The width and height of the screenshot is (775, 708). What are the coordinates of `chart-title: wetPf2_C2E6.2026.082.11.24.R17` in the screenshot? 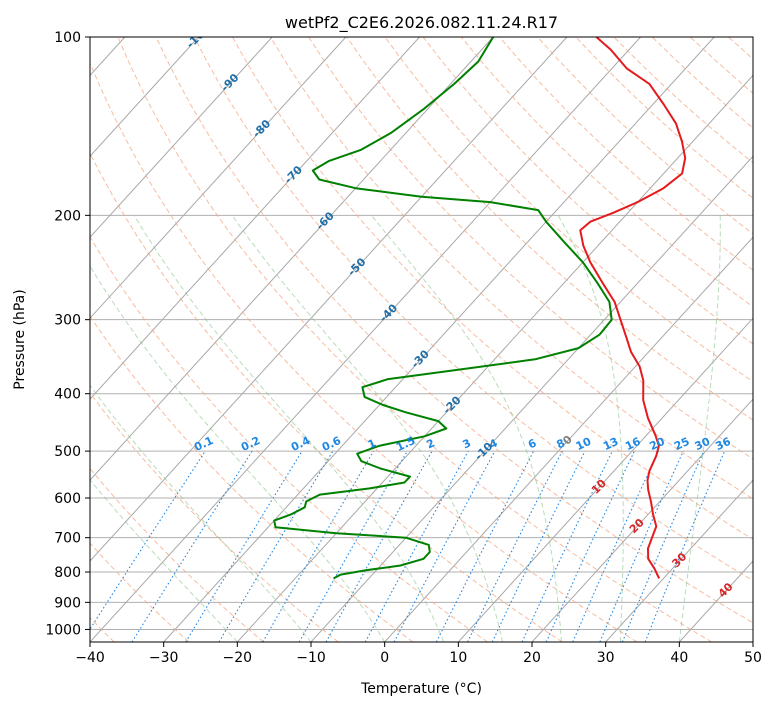 It's located at (421, 23).